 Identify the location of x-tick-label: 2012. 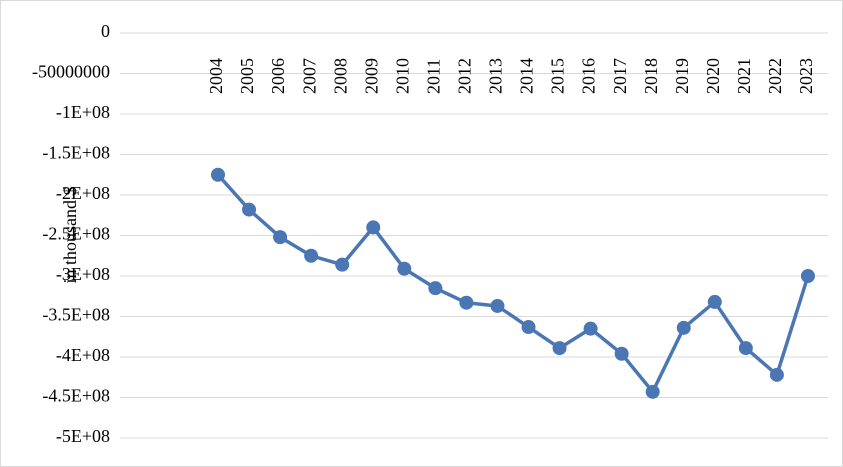
(465, 76).